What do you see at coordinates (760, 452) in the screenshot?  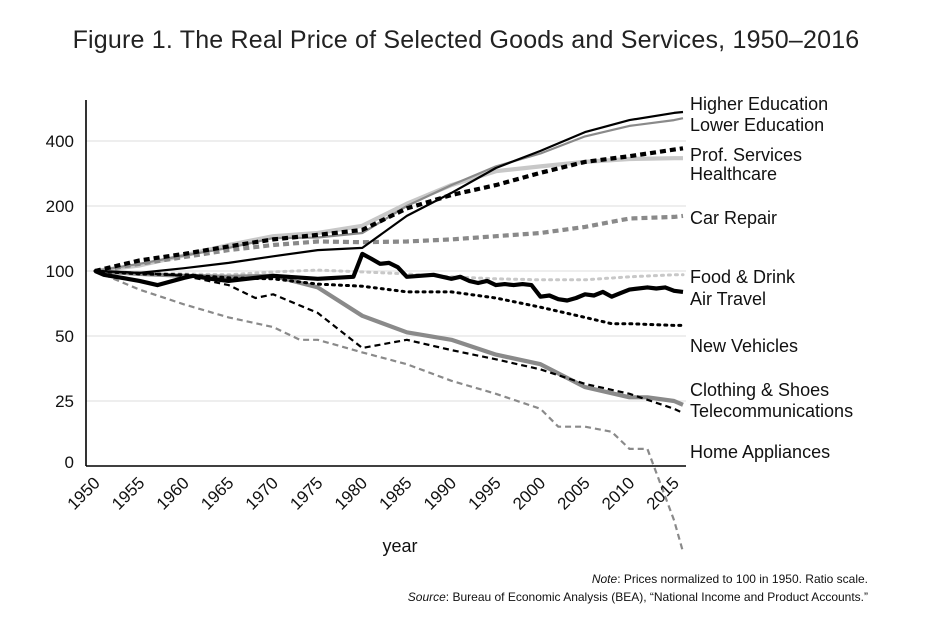 I see `series-label: Home Appliances` at bounding box center [760, 452].